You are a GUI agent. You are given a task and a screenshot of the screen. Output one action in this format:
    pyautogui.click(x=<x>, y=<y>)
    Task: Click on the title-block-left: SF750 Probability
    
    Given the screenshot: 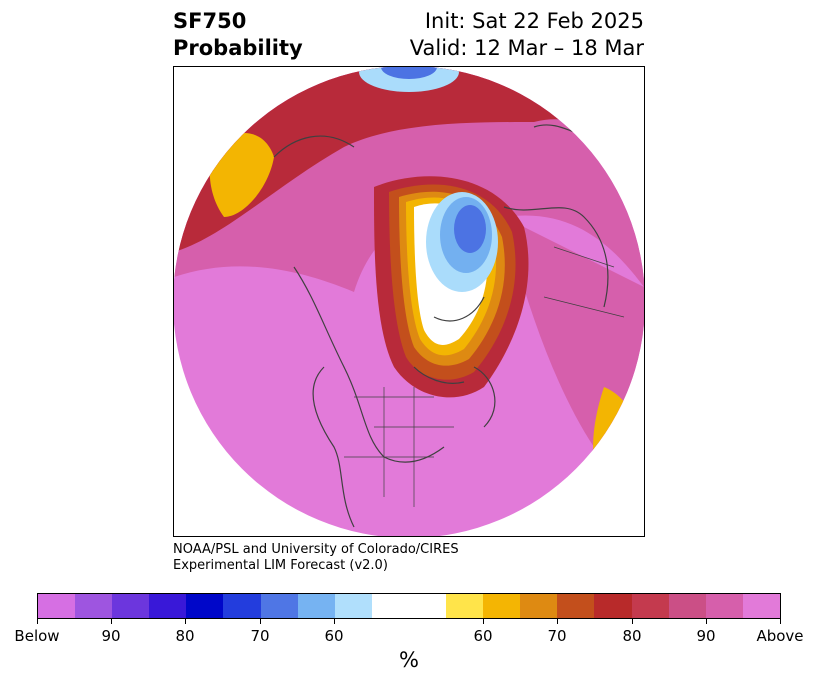 What is the action you would take?
    pyautogui.click(x=238, y=35)
    